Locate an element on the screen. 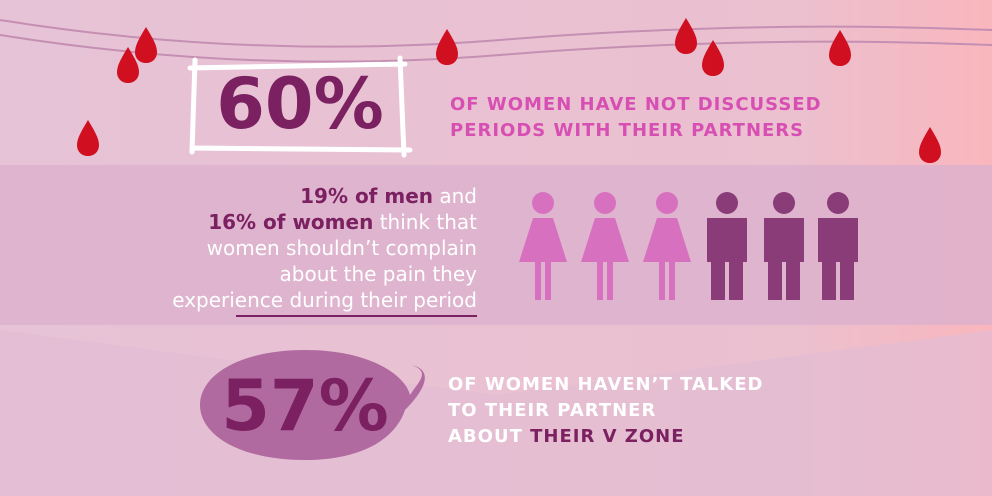  stat-text: TO THEIR PARTNER is located at coordinates (552, 410).